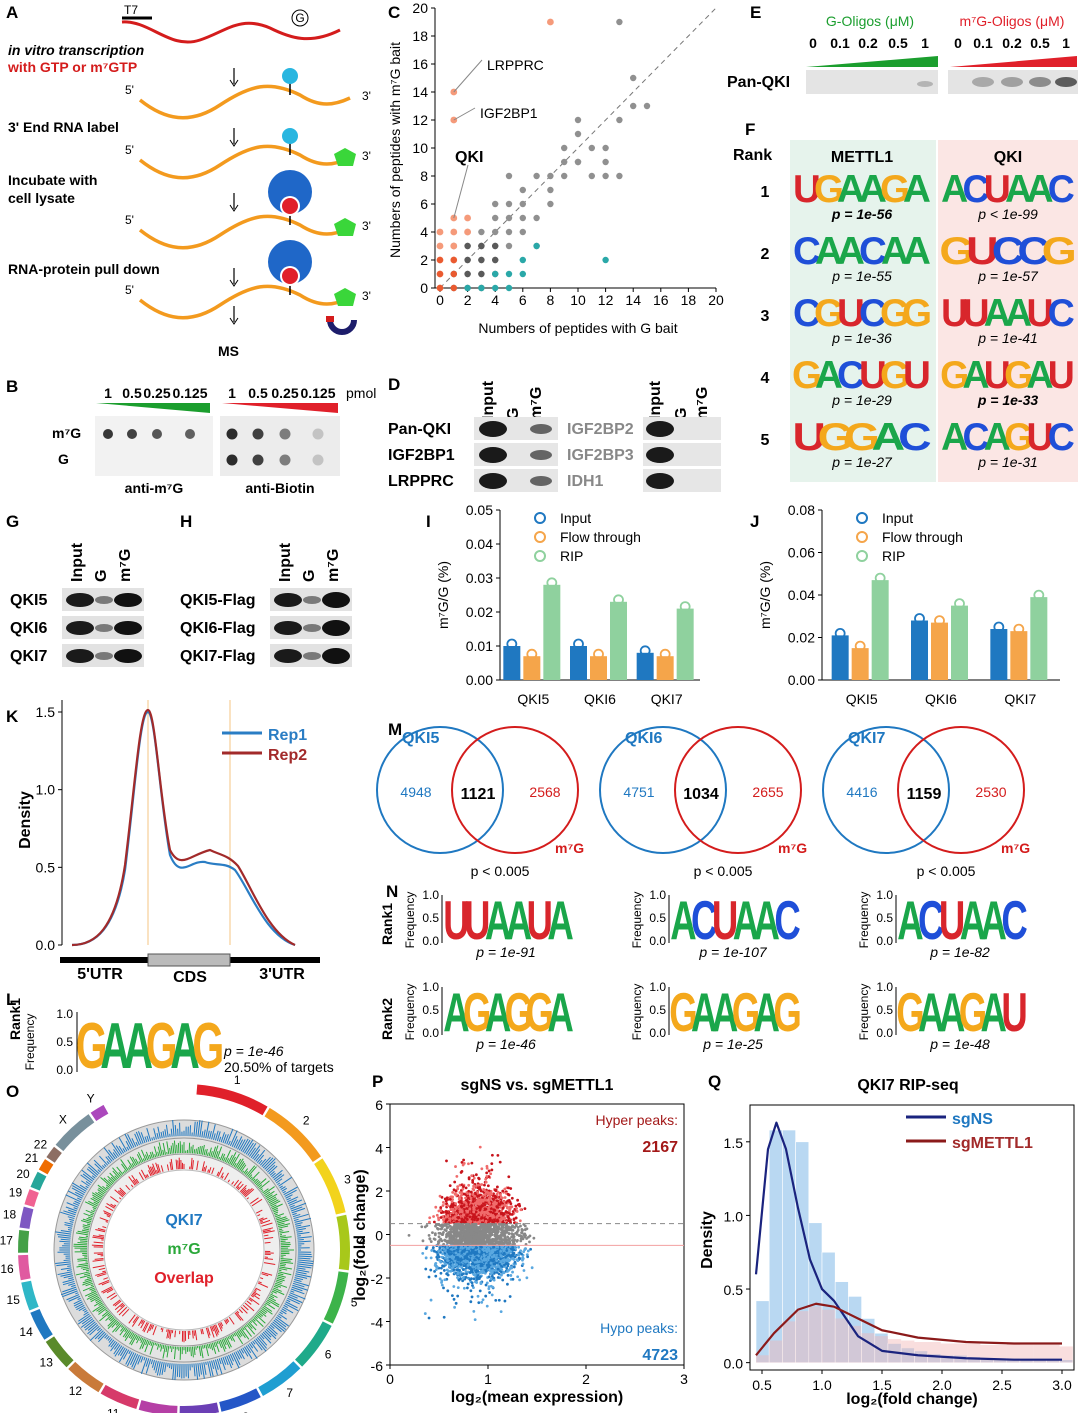  Describe the element at coordinates (420, 64) in the screenshot. I see `y-tick: 16` at that location.